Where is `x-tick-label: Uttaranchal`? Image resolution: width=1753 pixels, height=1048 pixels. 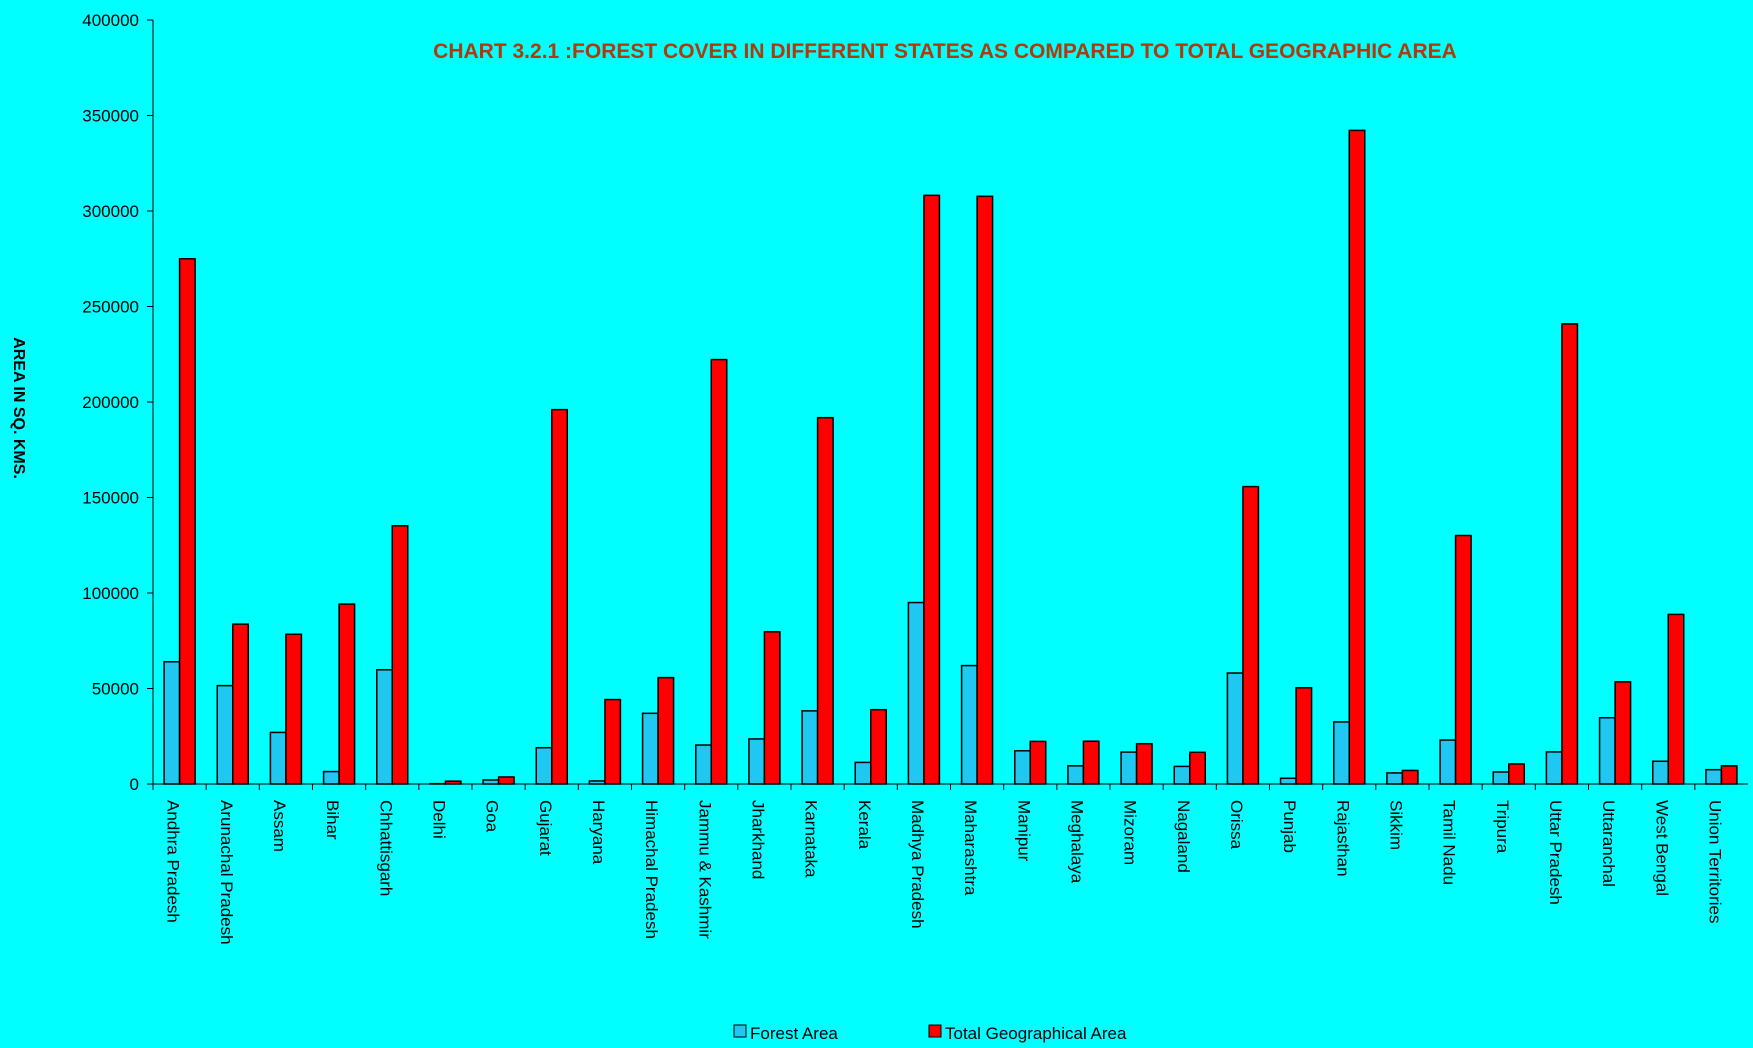 x-tick-label: Uttaranchal is located at coordinates (1608, 843).